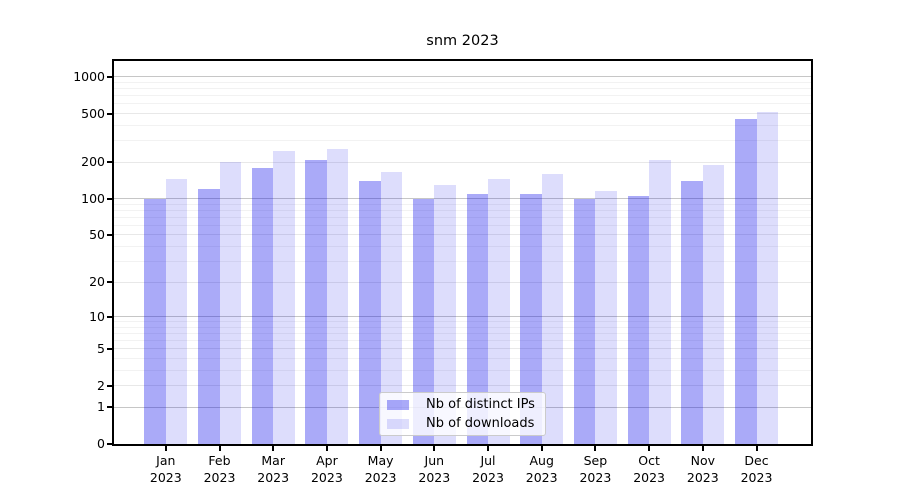 This screenshot has height=500, width=900. What do you see at coordinates (93, 198) in the screenshot?
I see `y-axis-tick-label: 100` at bounding box center [93, 198].